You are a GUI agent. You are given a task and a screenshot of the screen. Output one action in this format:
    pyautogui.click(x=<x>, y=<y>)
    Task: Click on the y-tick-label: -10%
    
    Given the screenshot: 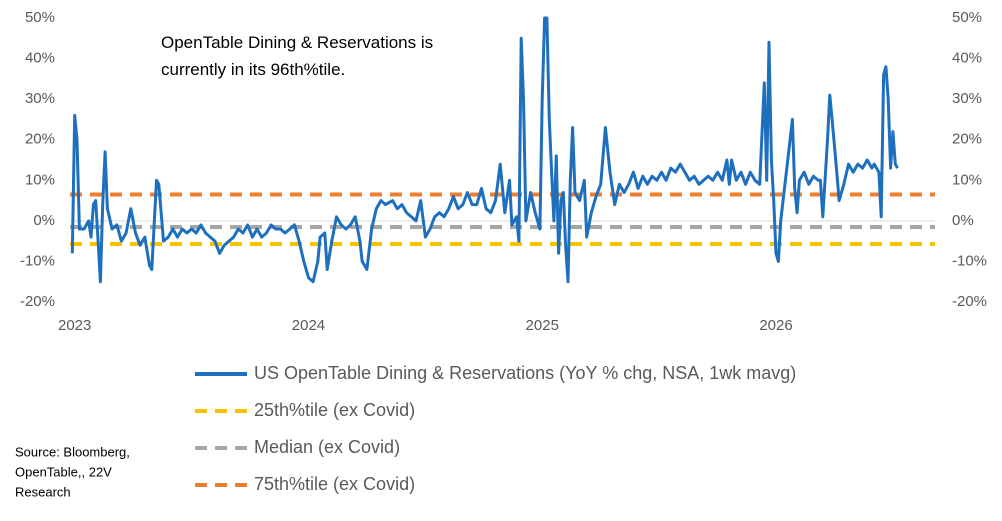 What is the action you would take?
    pyautogui.click(x=37, y=260)
    